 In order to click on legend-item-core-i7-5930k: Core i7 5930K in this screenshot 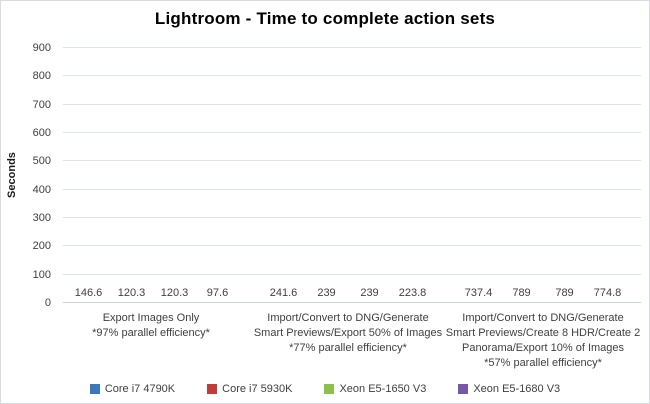, I will do `click(249, 389)`.